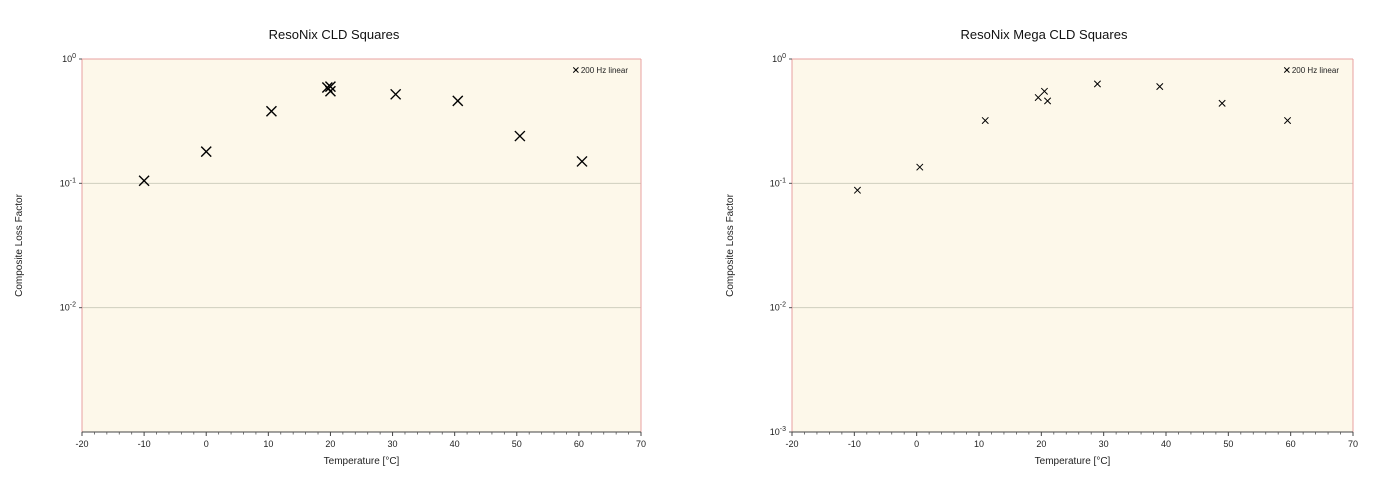 The height and width of the screenshot is (477, 1377). Describe the element at coordinates (334, 34) in the screenshot. I see `chart-title-left: ResoNix CLD Squares` at that location.